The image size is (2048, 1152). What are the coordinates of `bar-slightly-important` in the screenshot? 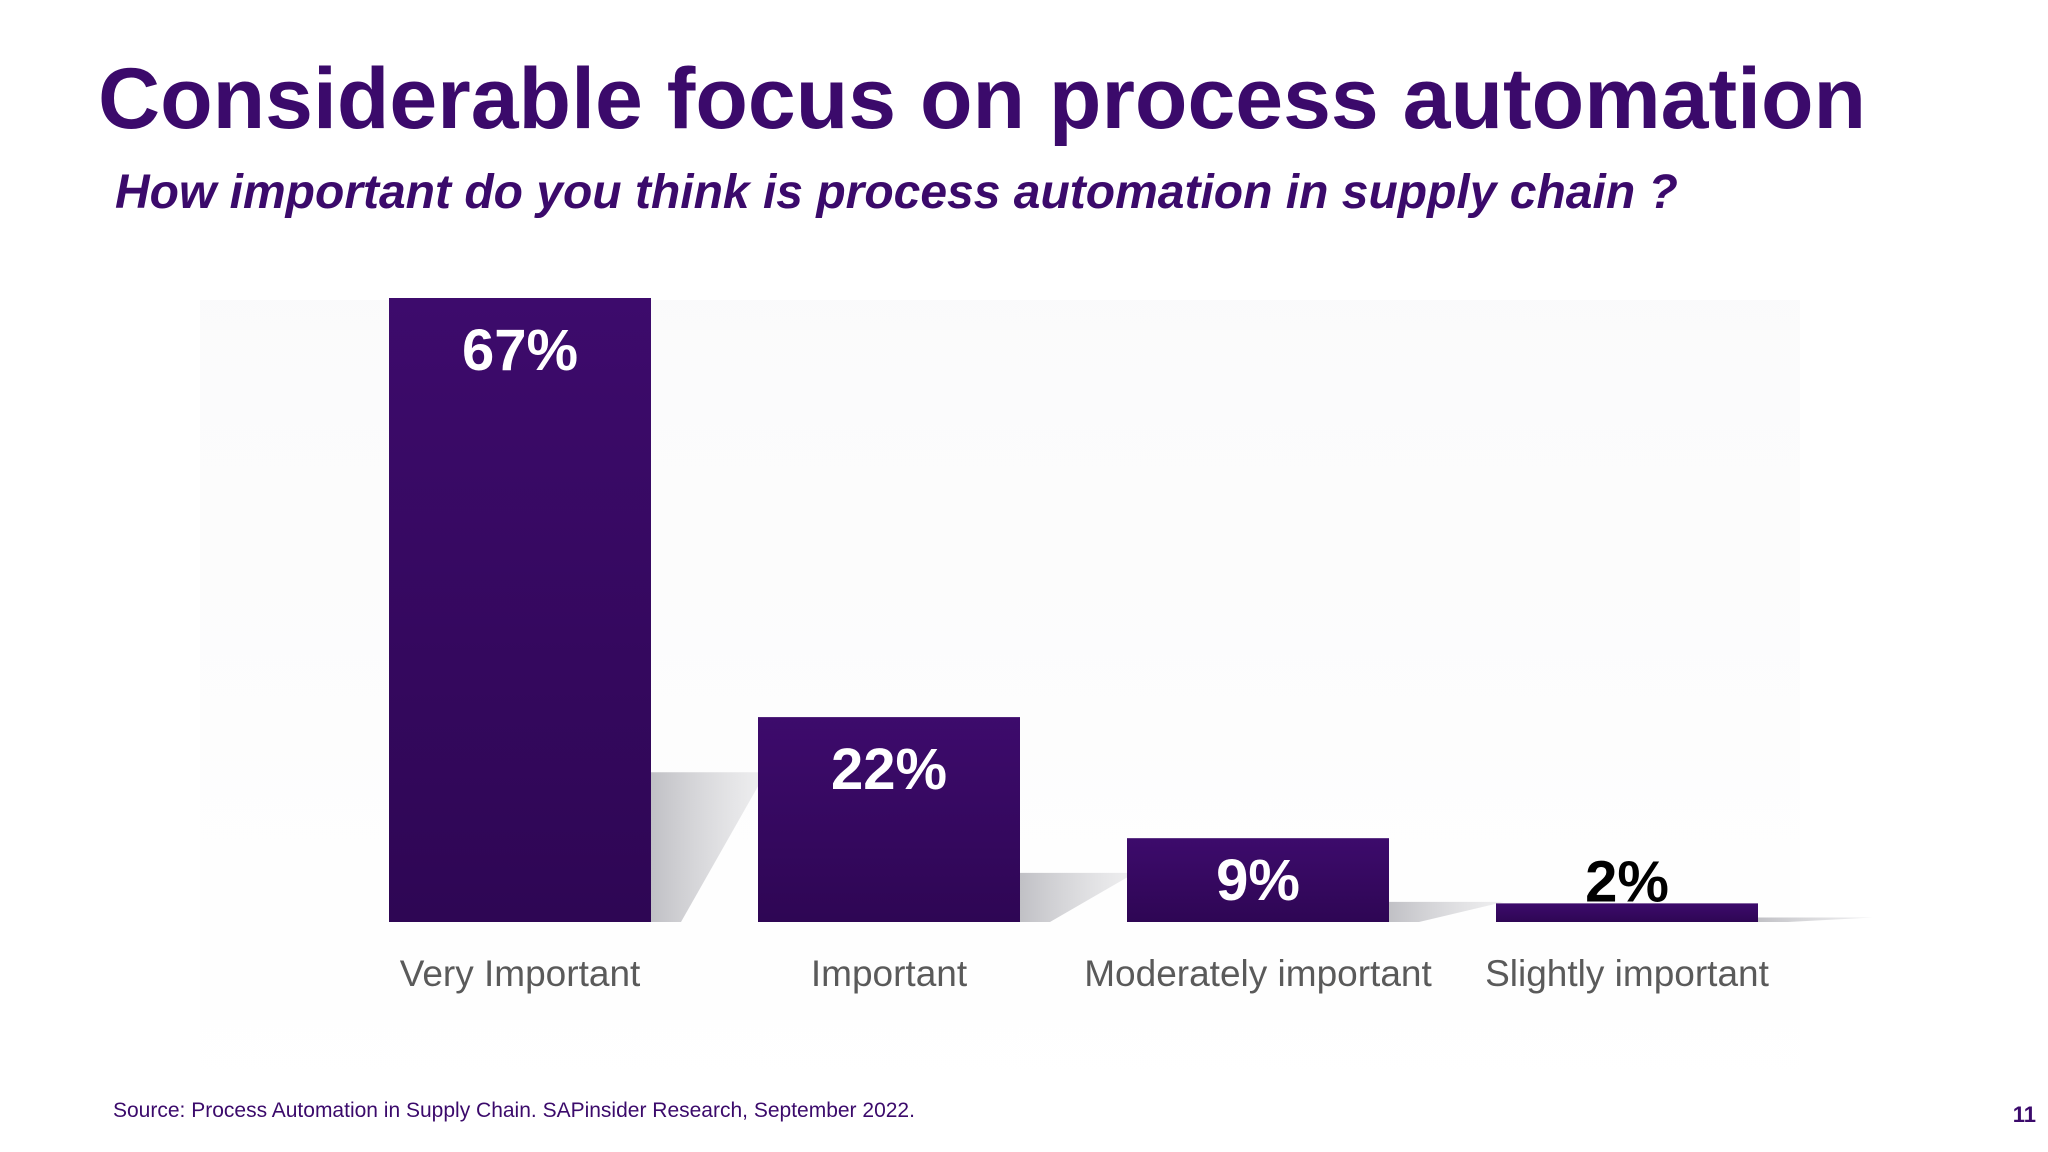 It's located at (1627, 912).